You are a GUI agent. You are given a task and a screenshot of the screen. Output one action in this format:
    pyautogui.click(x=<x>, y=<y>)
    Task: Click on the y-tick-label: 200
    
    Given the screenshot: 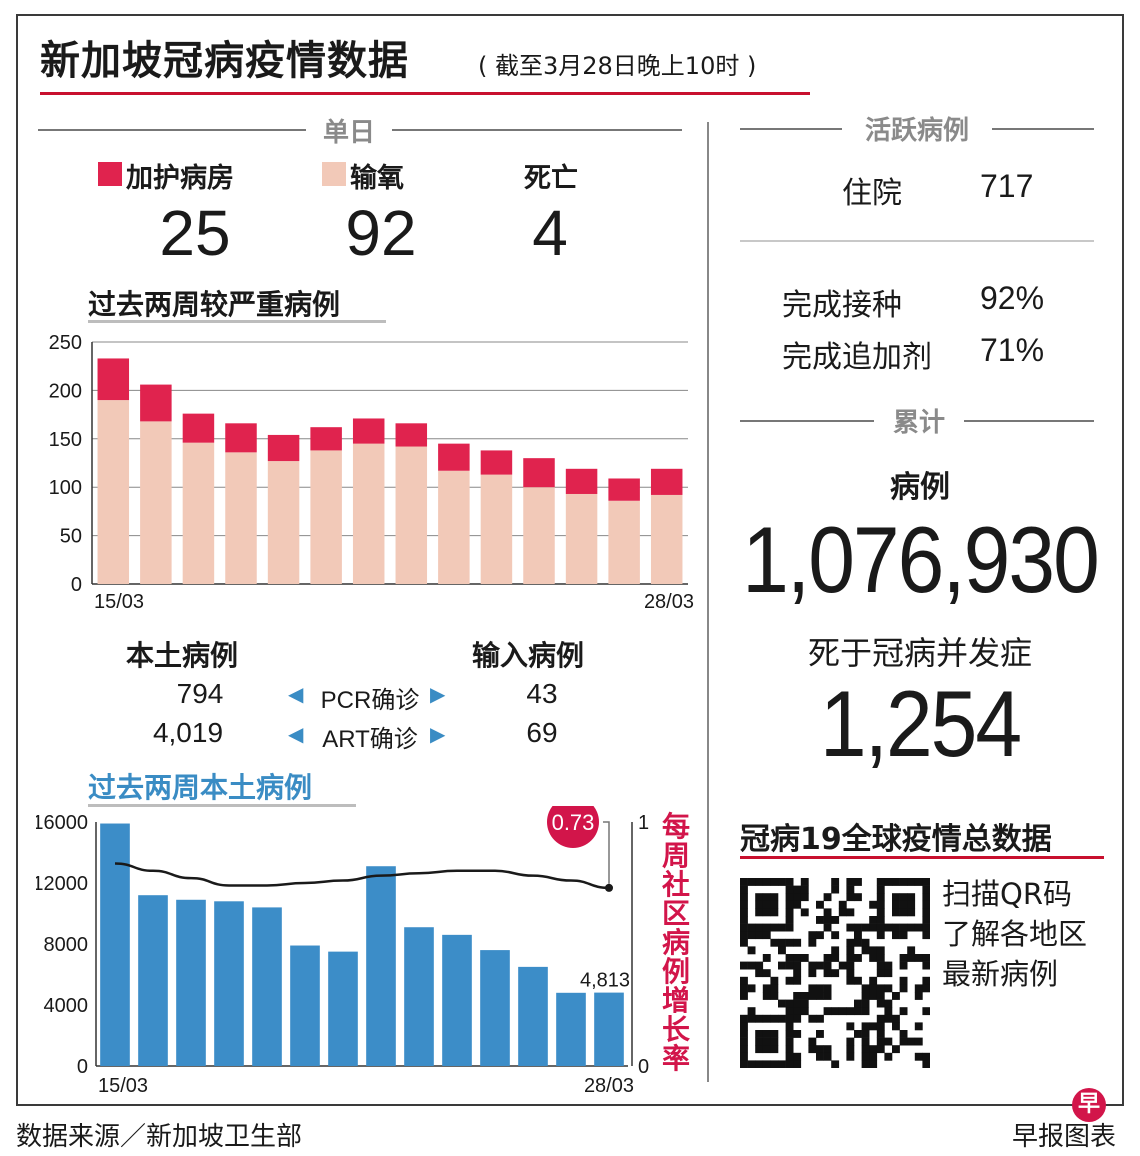 What is the action you would take?
    pyautogui.click(x=65, y=391)
    